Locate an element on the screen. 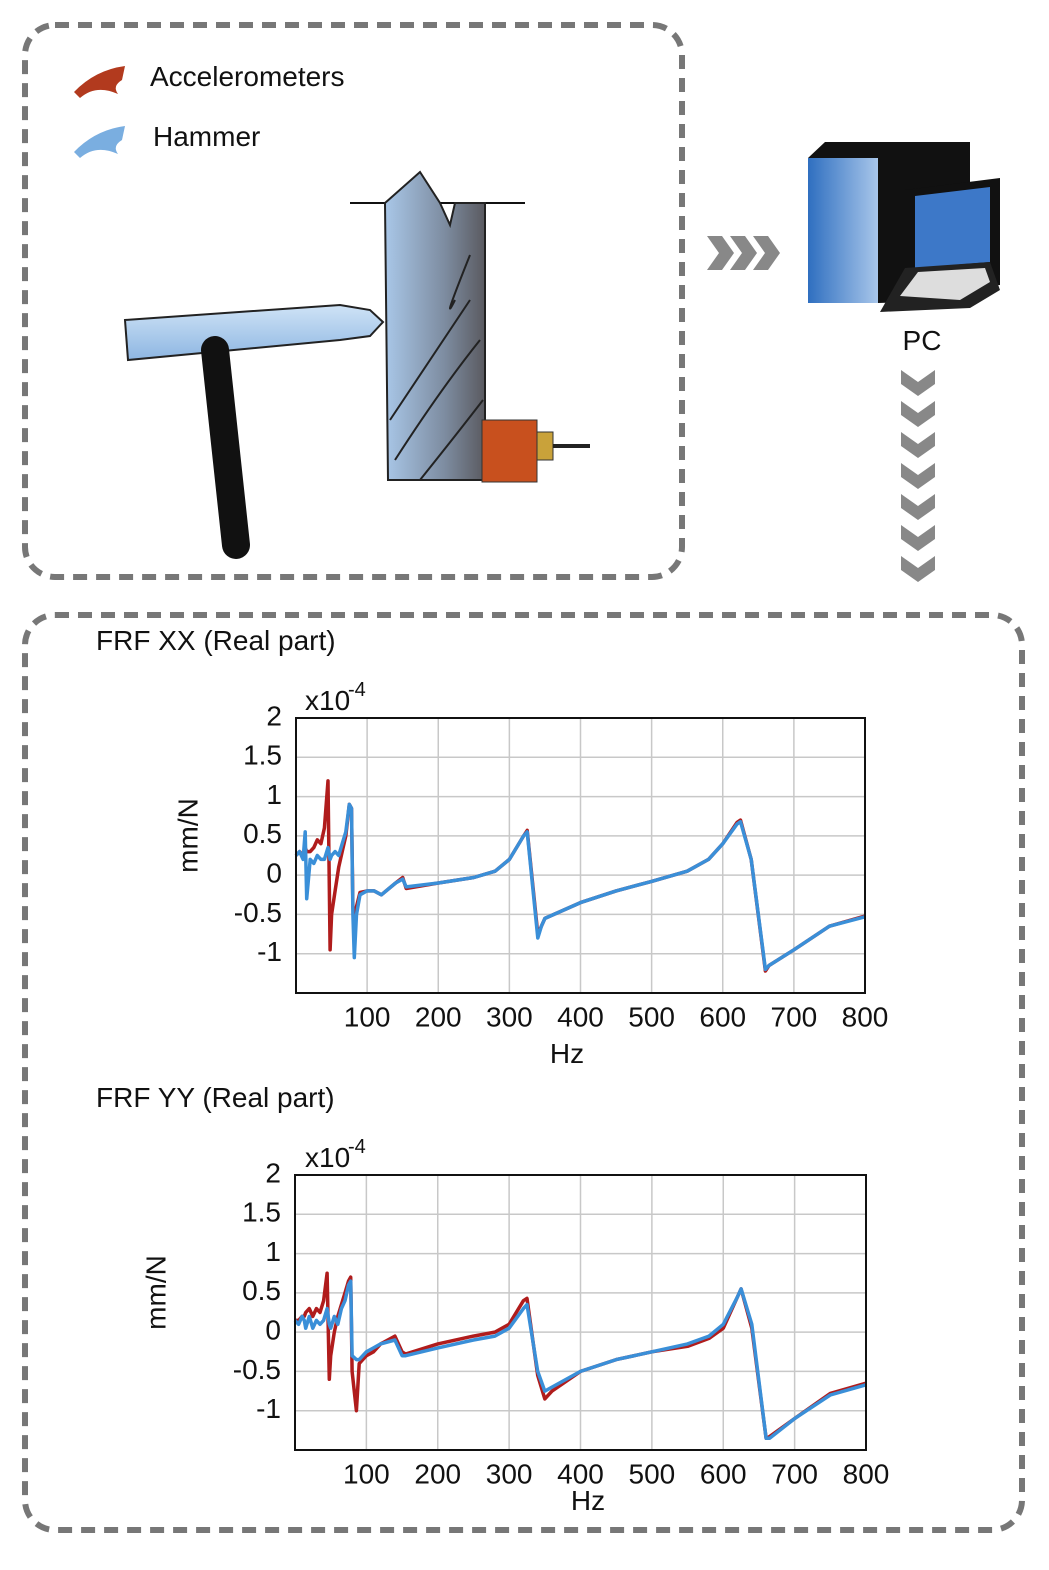 The height and width of the screenshot is (1570, 1049). pc-label: PC is located at coordinates (922, 340).